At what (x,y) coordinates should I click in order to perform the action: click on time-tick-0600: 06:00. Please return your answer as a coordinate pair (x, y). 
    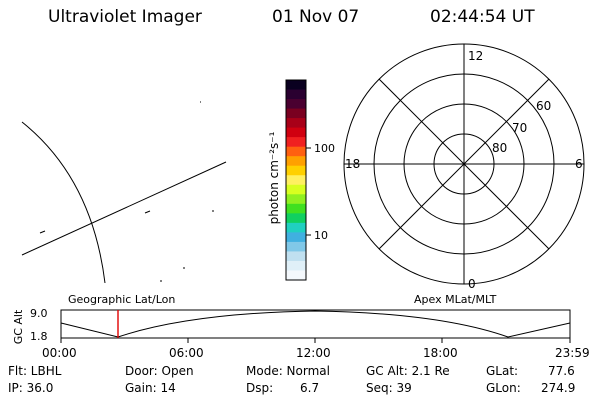
    Looking at the image, I should click on (186, 353).